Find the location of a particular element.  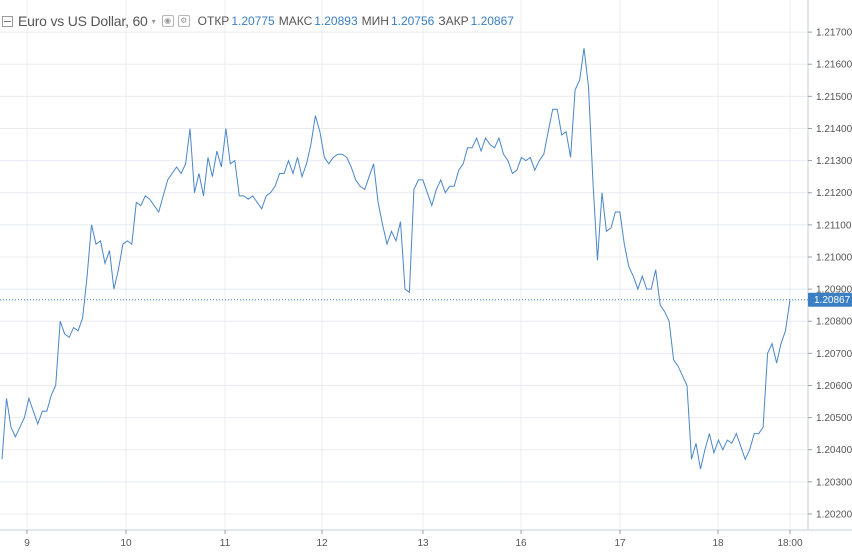

y-tick-label: 1.21200 is located at coordinates (834, 193).